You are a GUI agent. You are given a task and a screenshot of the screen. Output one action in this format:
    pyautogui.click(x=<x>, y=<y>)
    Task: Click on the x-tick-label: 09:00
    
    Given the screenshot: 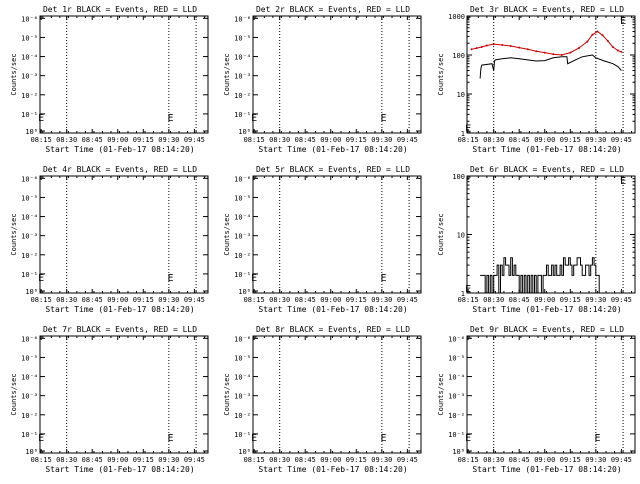 What is the action you would take?
    pyautogui.click(x=544, y=460)
    